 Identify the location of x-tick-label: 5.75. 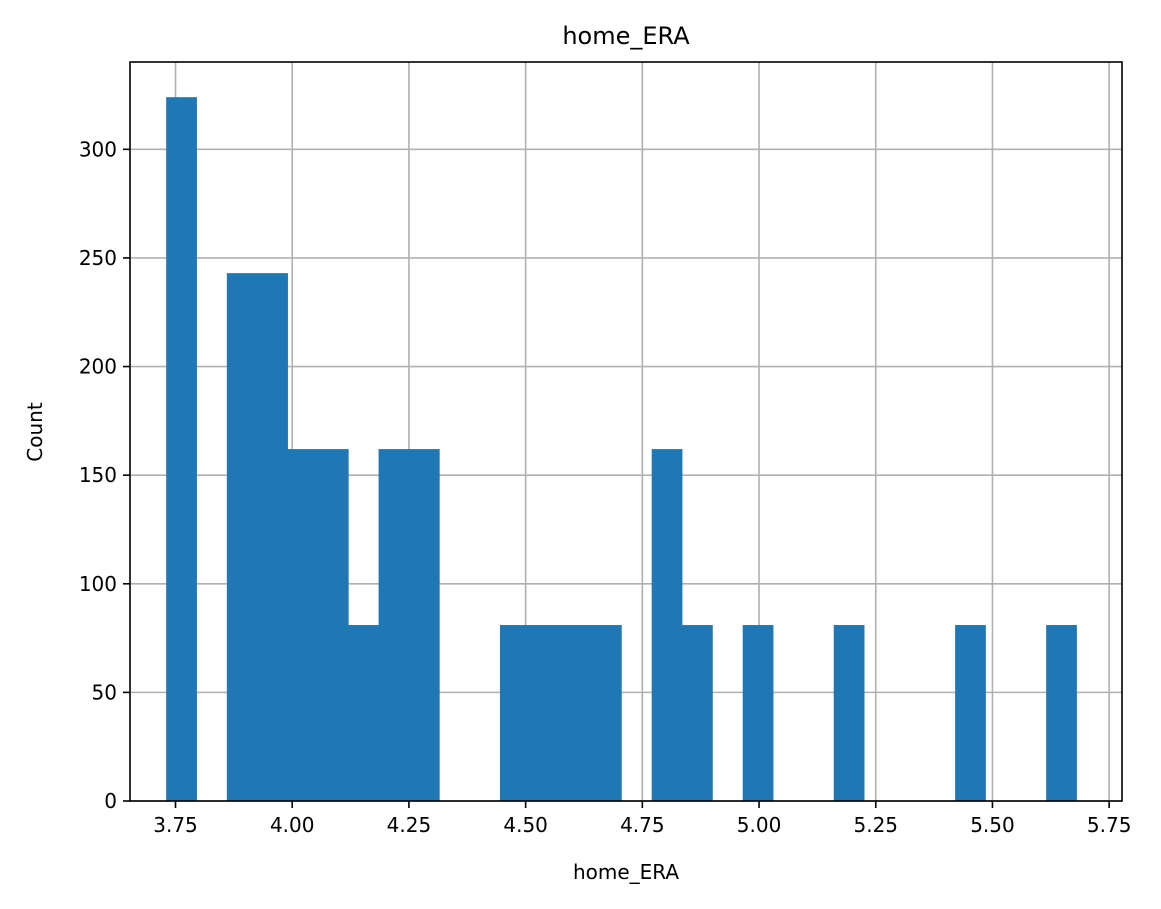
(1109, 825).